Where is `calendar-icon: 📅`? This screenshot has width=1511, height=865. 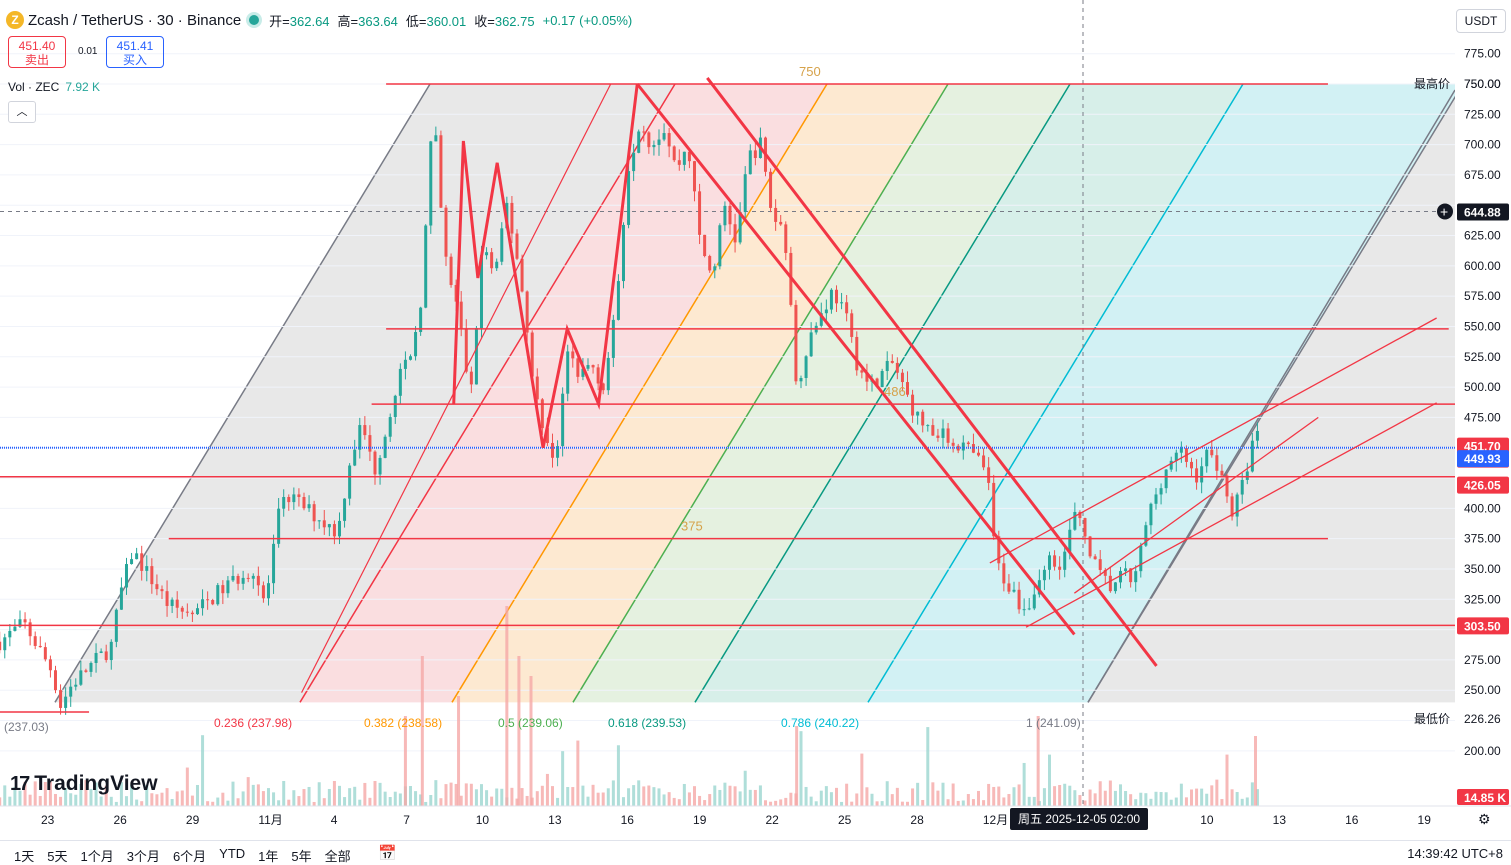
calendar-icon: 📅 is located at coordinates (387, 853).